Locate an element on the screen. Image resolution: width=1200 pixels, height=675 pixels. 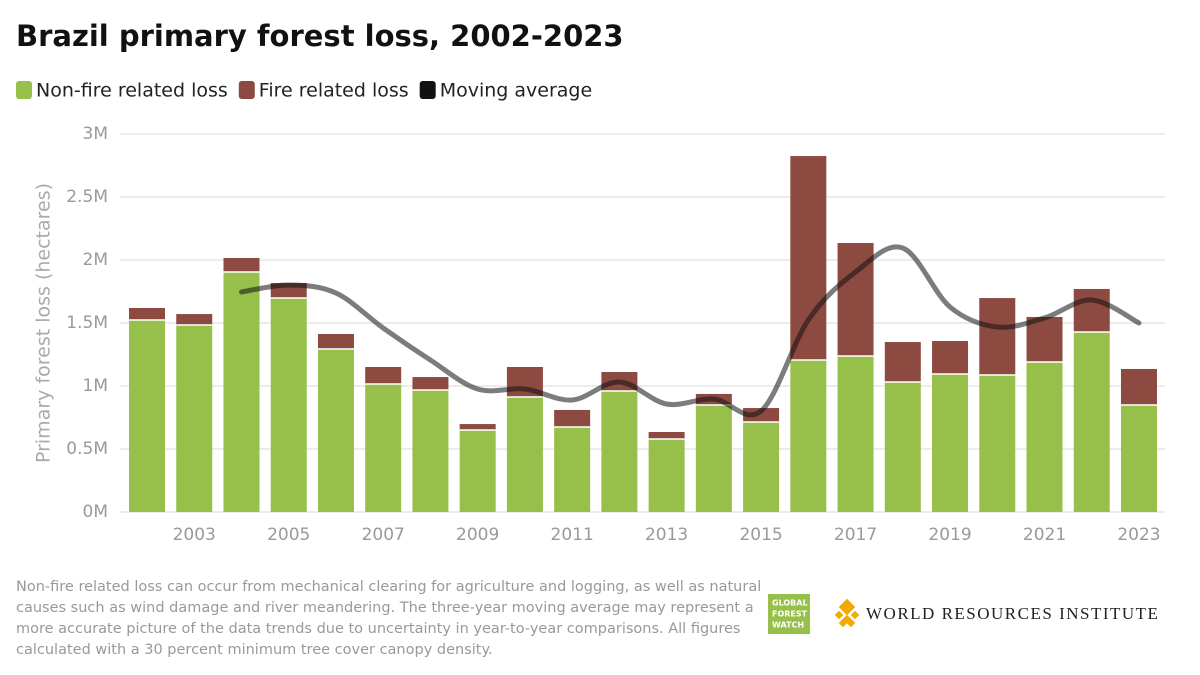
x-tick-label: 2021 is located at coordinates (1044, 535).